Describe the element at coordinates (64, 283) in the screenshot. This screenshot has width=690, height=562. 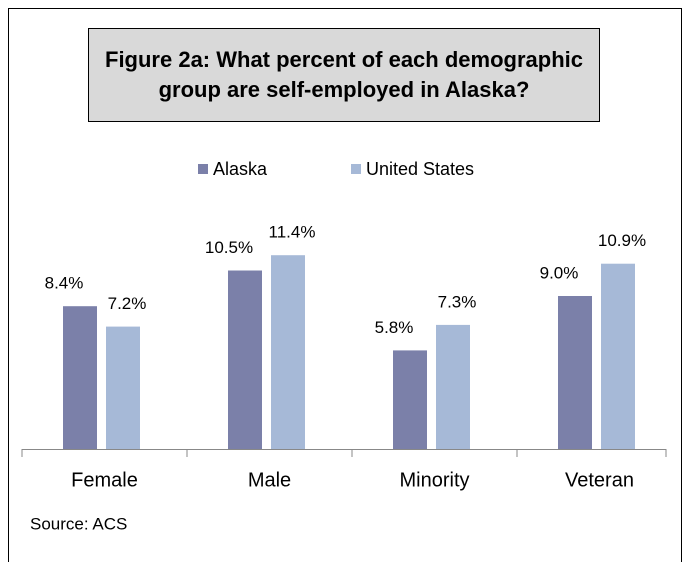
I see `value-label: 8.4%` at that location.